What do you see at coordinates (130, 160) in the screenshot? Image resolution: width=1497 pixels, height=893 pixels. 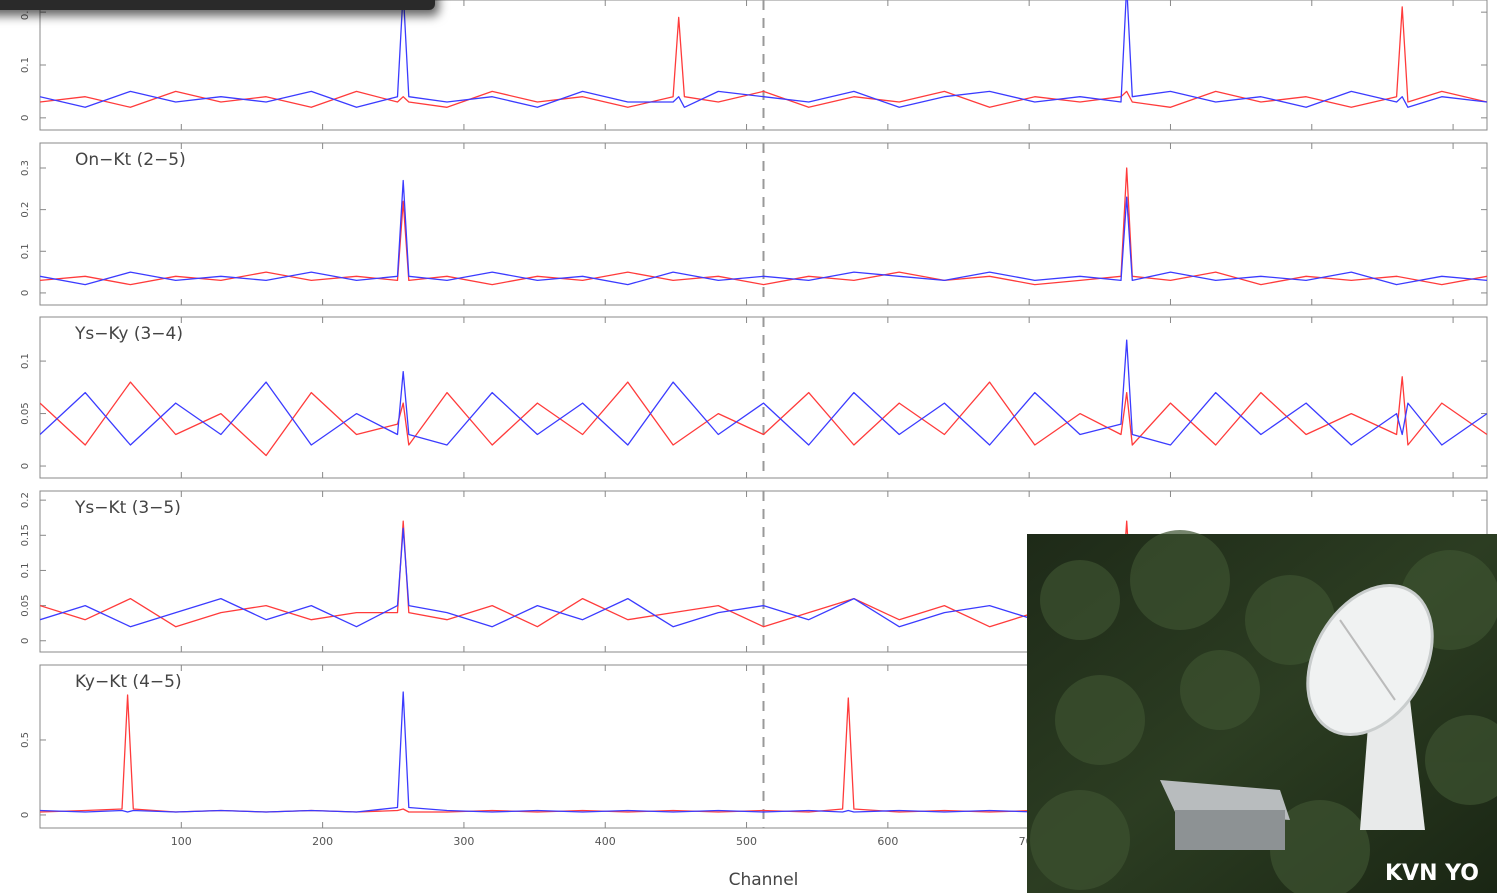 I see `panel-label: On−Kt (2−5)` at bounding box center [130, 160].